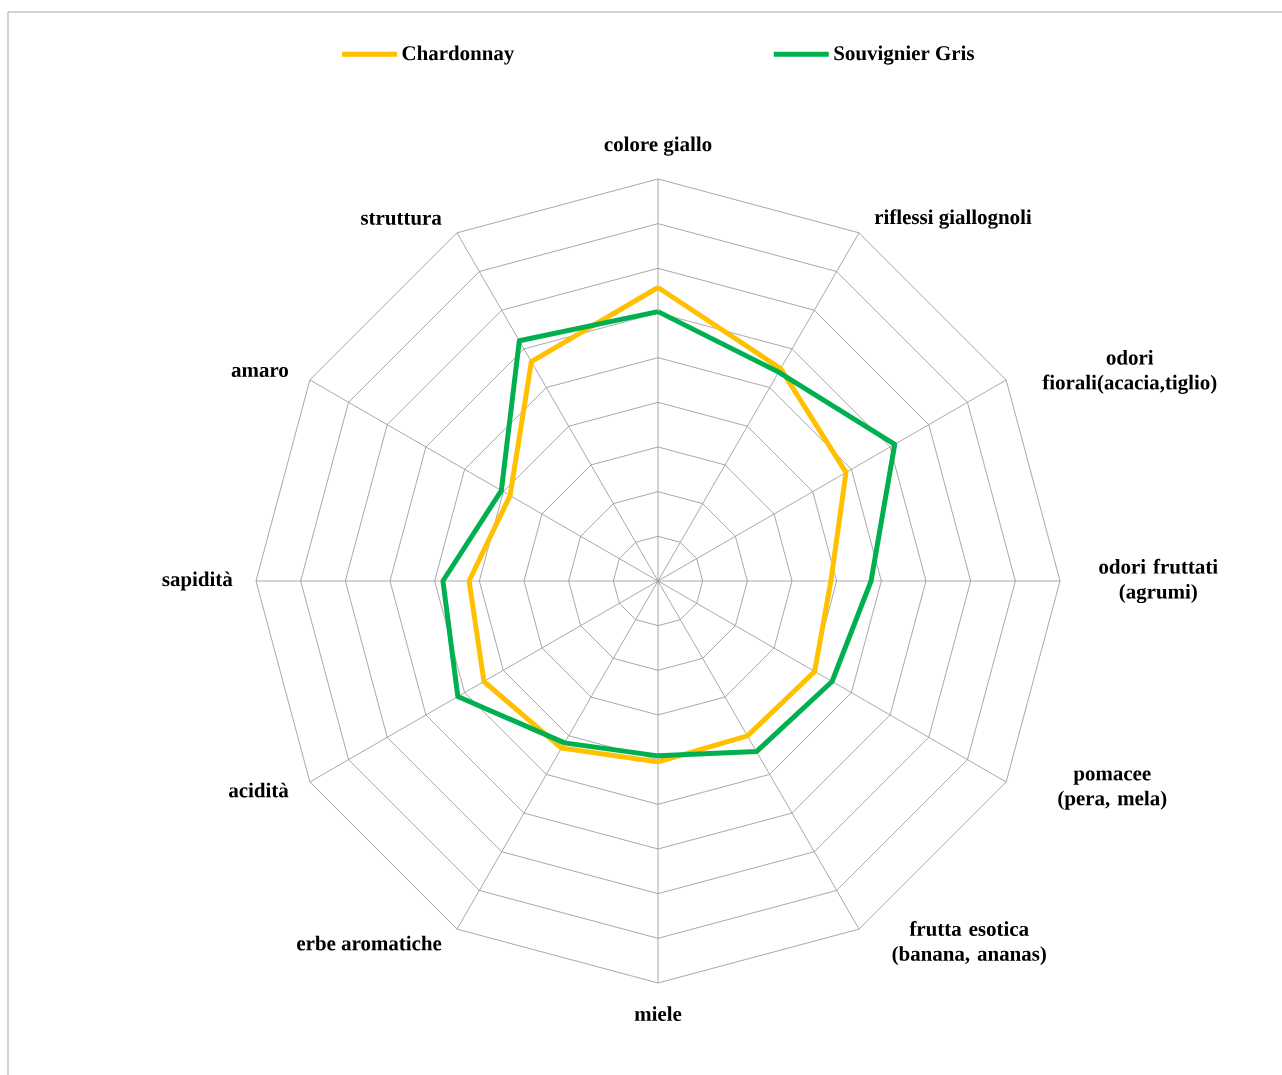 Image resolution: width=1282 pixels, height=1075 pixels. What do you see at coordinates (1129, 371) in the screenshot?
I see `spoke-label: odori fiorali(acacia,tiglio)` at bounding box center [1129, 371].